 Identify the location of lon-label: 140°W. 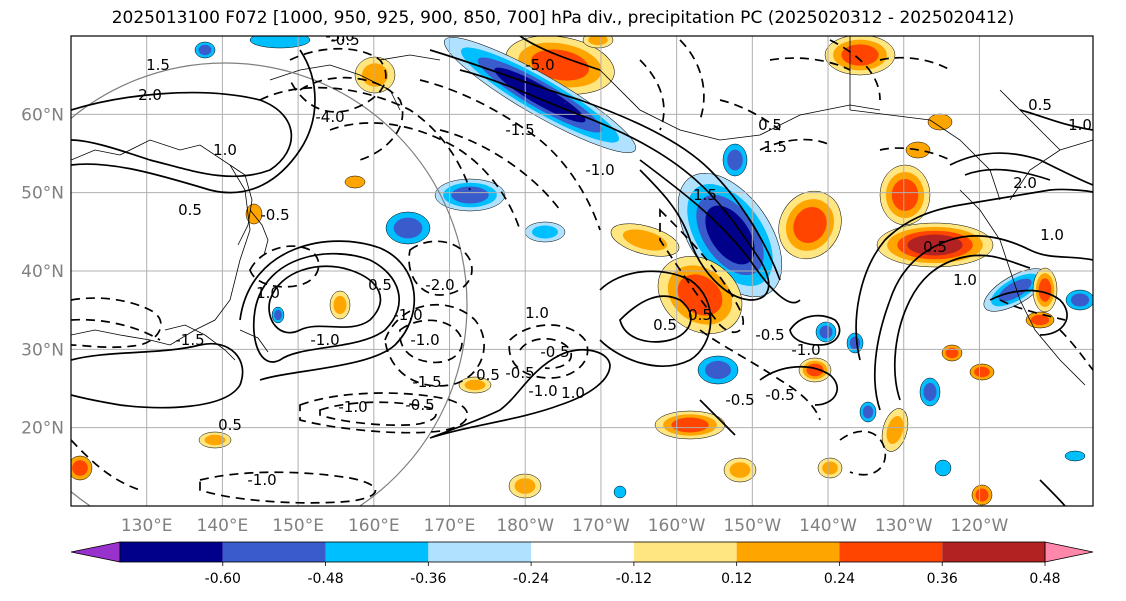
(828, 526).